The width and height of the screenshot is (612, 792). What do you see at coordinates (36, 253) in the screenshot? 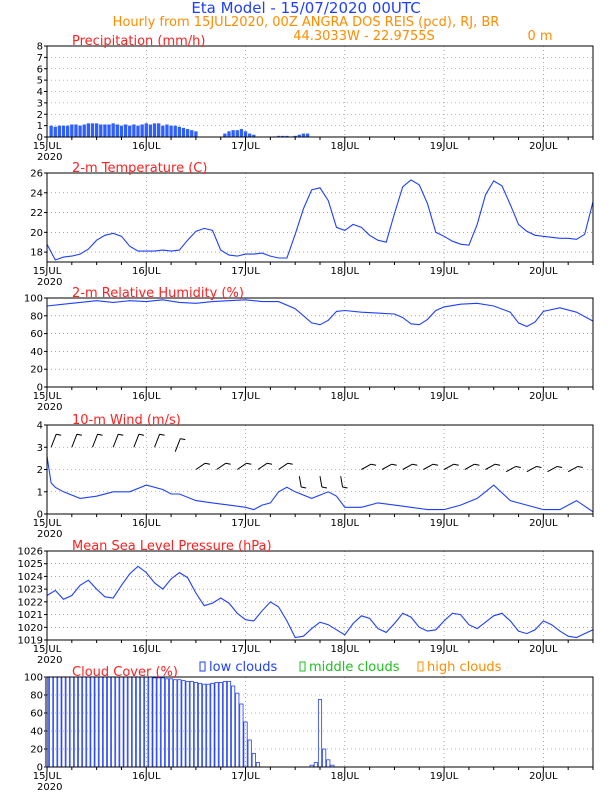
I see `y-tick-label: 18` at bounding box center [36, 253].